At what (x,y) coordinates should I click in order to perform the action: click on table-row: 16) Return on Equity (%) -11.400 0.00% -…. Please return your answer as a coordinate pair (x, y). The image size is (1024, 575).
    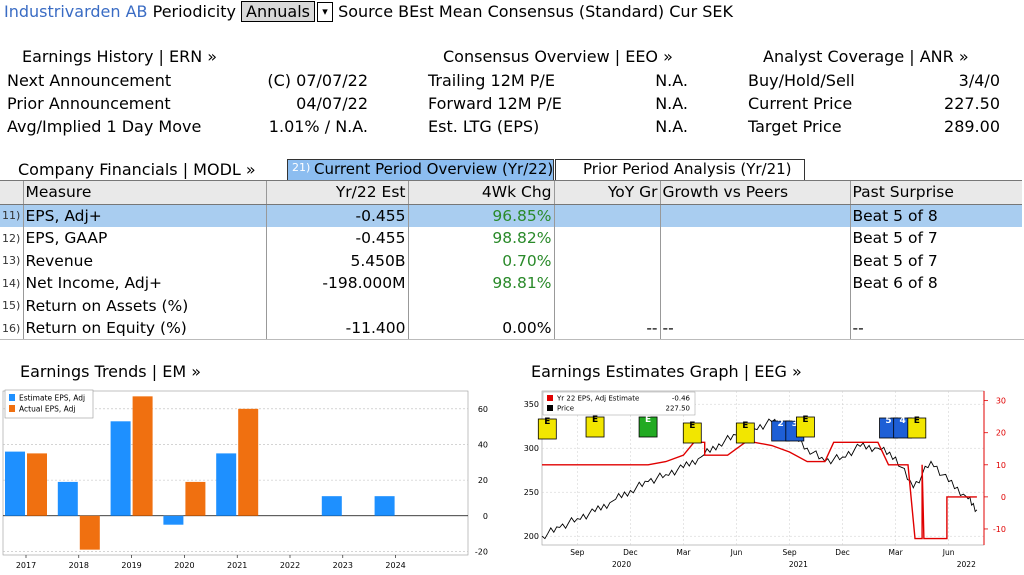
    Looking at the image, I should click on (511, 328).